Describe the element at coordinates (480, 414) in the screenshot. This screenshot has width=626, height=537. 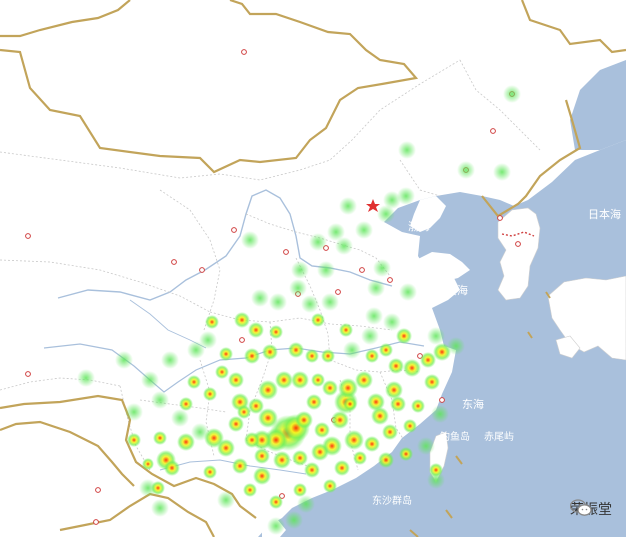
I see `island-marks` at that location.